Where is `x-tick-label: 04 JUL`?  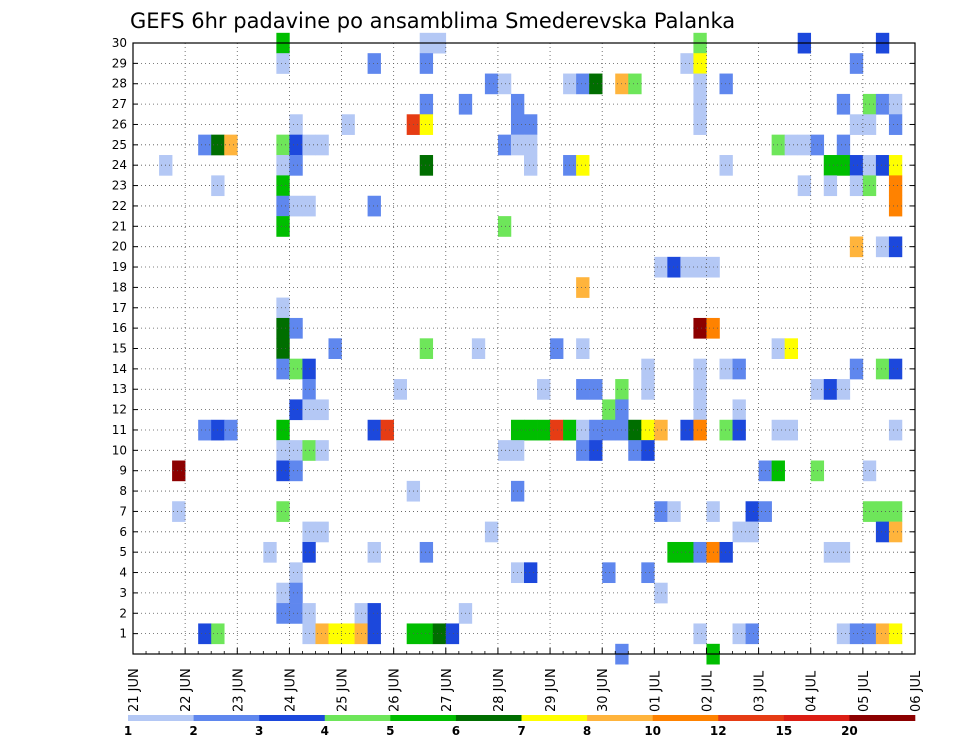
x-tick-label: 04 JUL is located at coordinates (812, 691).